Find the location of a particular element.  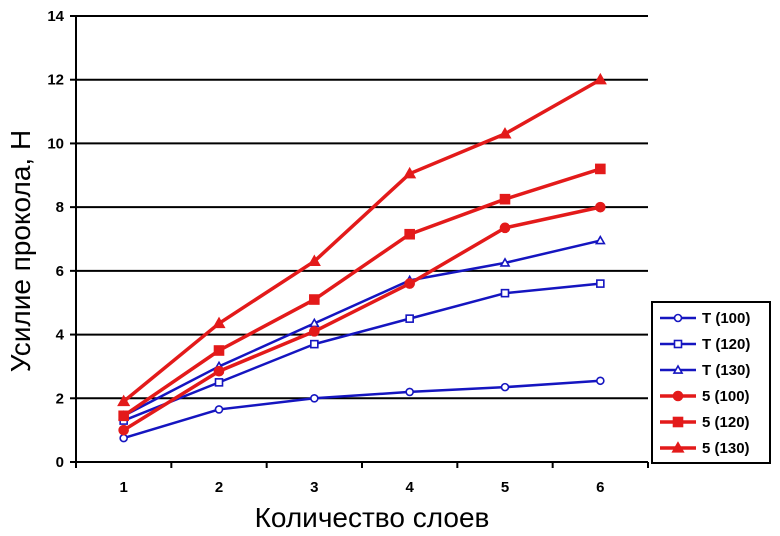

y-tick-label-8: 8 is located at coordinates (60, 207).